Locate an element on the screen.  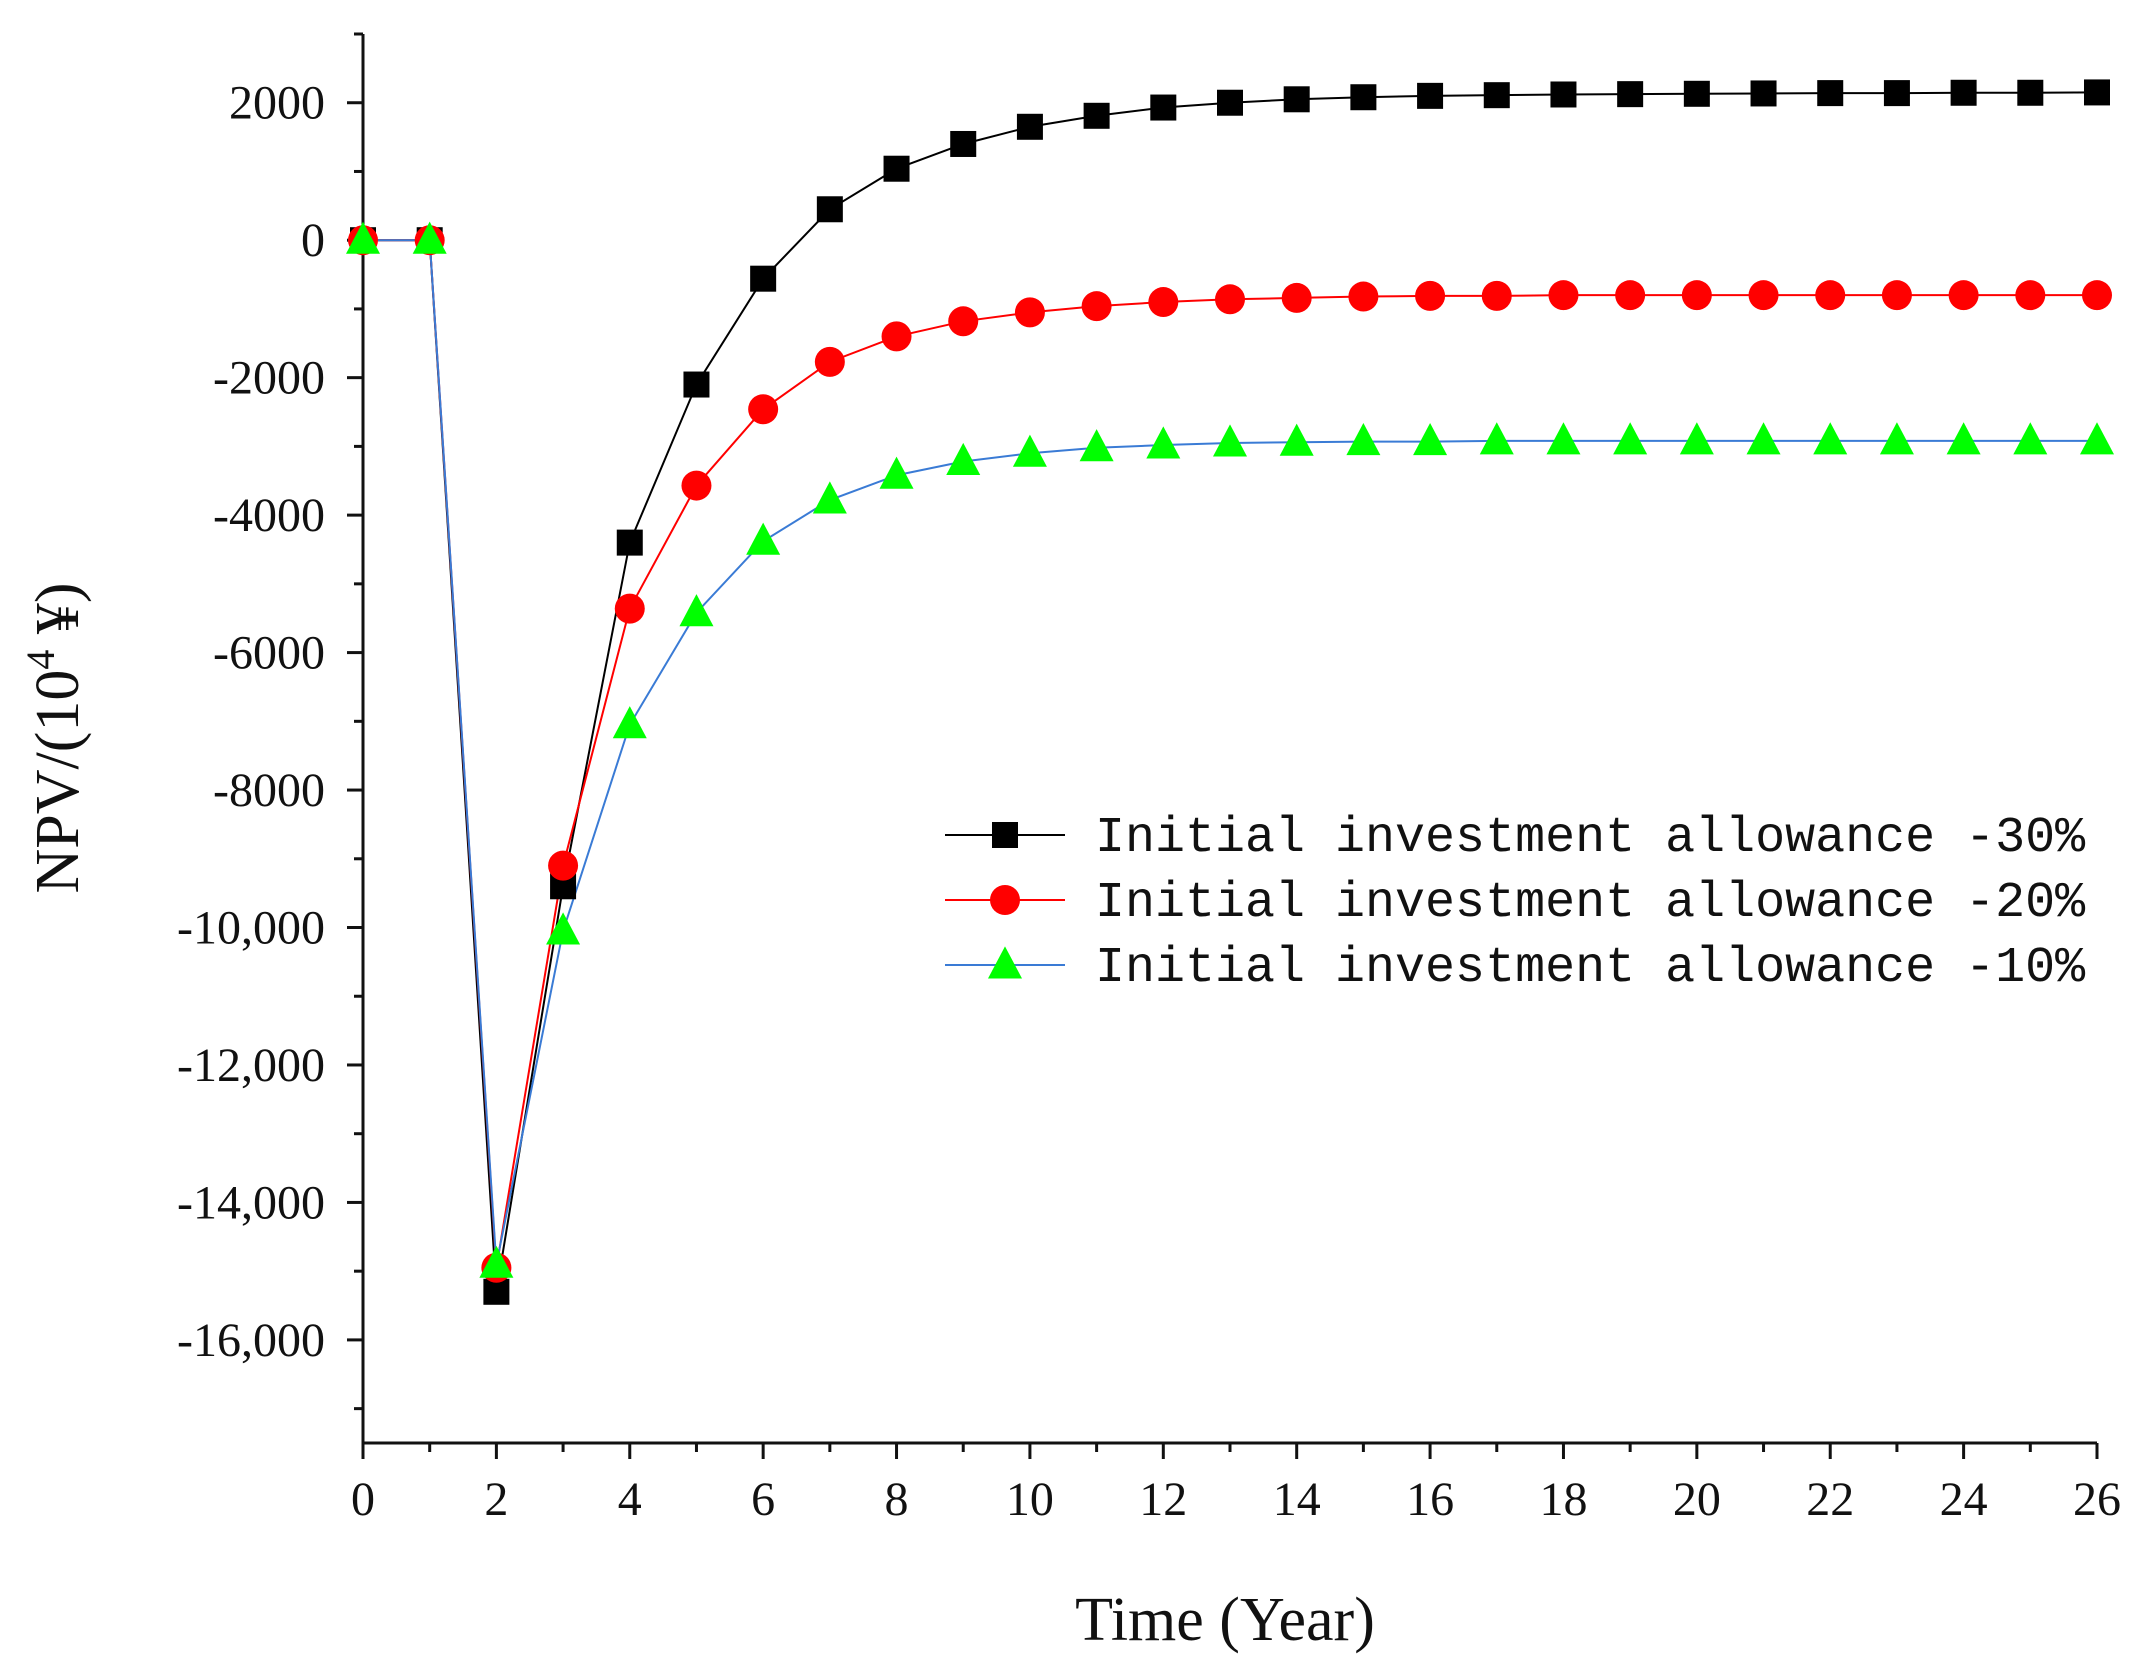
y-tick-label: 0 is located at coordinates (313, 240).